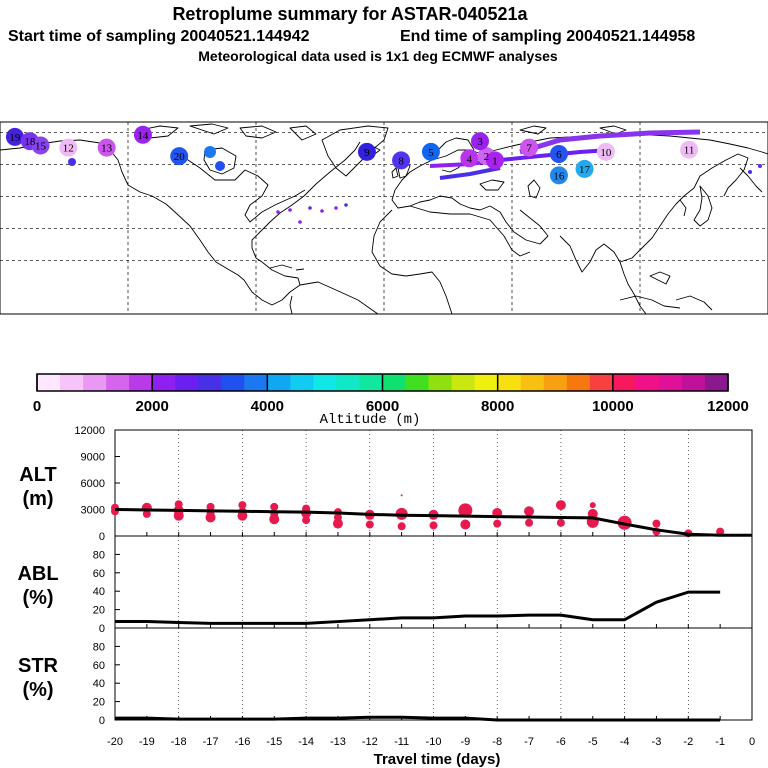 This screenshot has width=768, height=768. What do you see at coordinates (38, 666) in the screenshot?
I see `str-label: STR` at bounding box center [38, 666].